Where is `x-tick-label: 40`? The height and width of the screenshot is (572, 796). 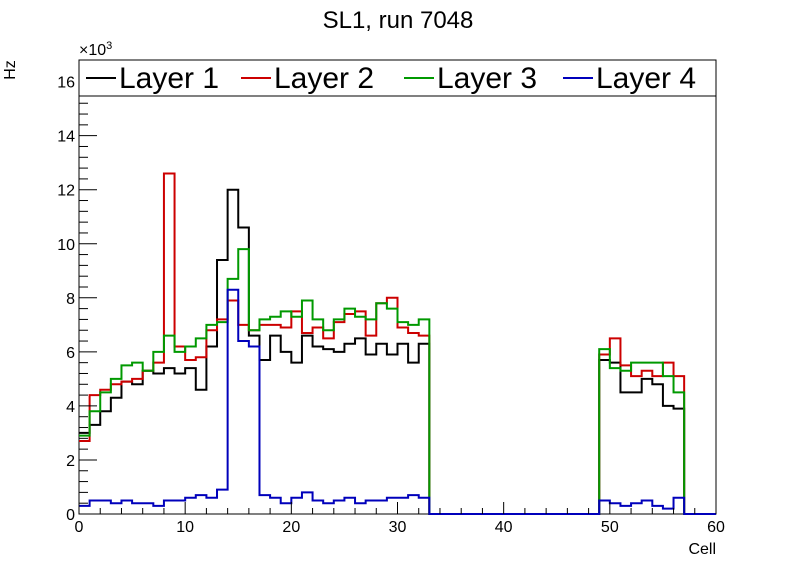
x-tick-label: 40 is located at coordinates (504, 527).